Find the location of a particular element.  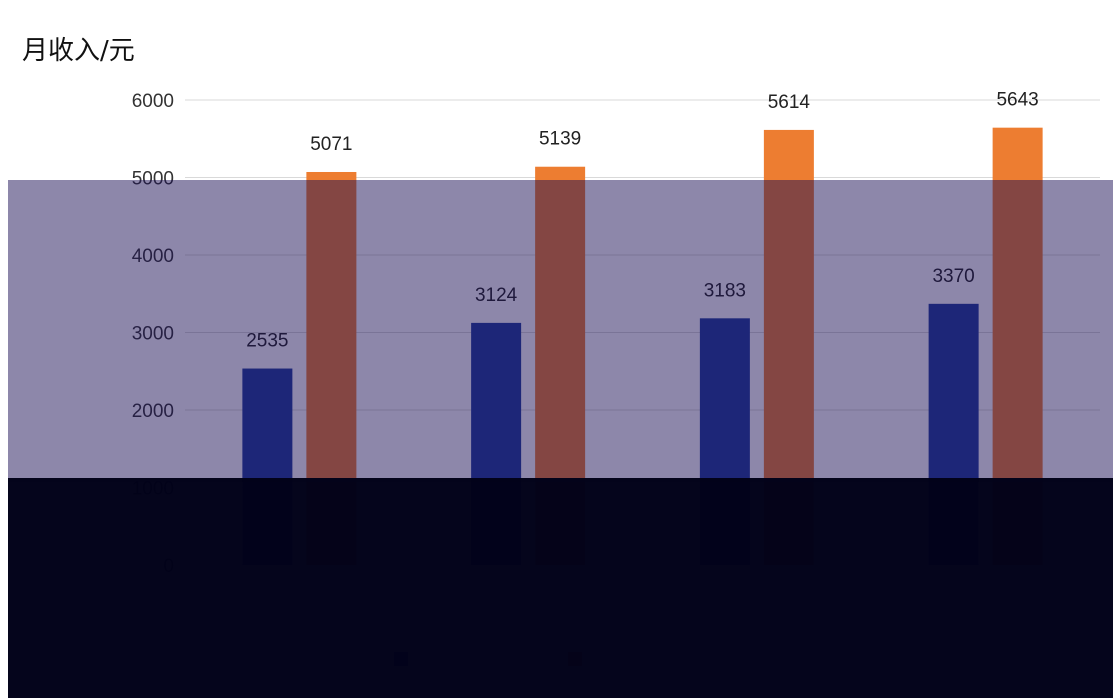

data-label: 5643 is located at coordinates (1017, 100).